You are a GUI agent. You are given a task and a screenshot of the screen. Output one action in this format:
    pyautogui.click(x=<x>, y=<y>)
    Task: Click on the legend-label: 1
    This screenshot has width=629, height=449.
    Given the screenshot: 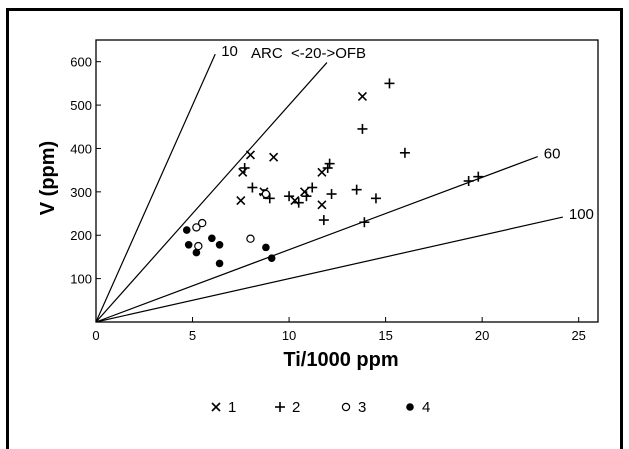 What is the action you would take?
    pyautogui.click(x=232, y=407)
    